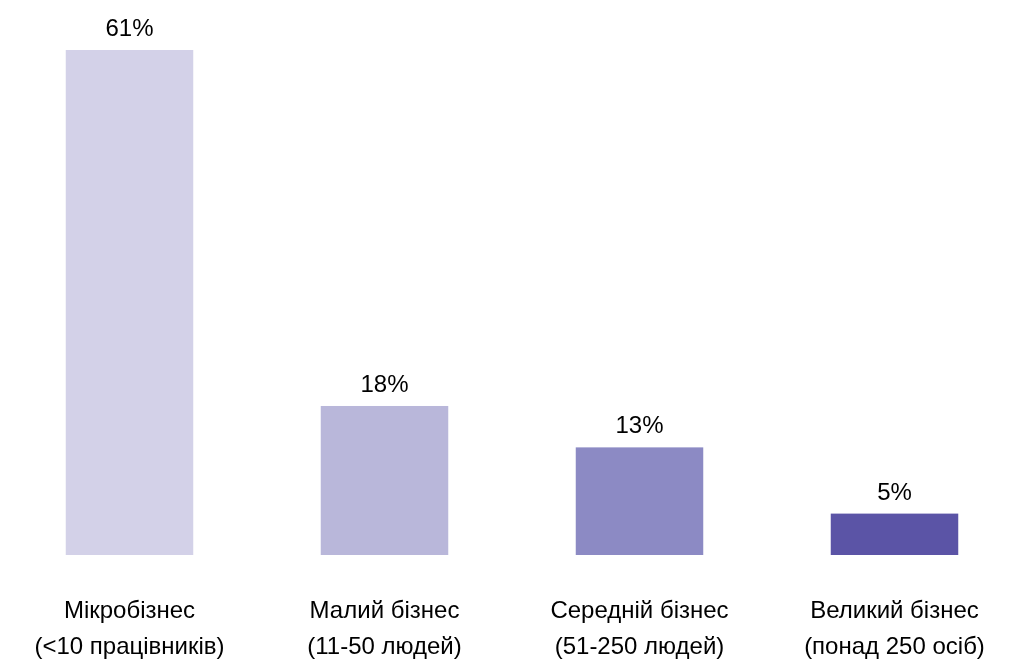 Image resolution: width=1010 pixels, height=663 pixels. What do you see at coordinates (384, 383) in the screenshot?
I see `data-label: 18%` at bounding box center [384, 383].